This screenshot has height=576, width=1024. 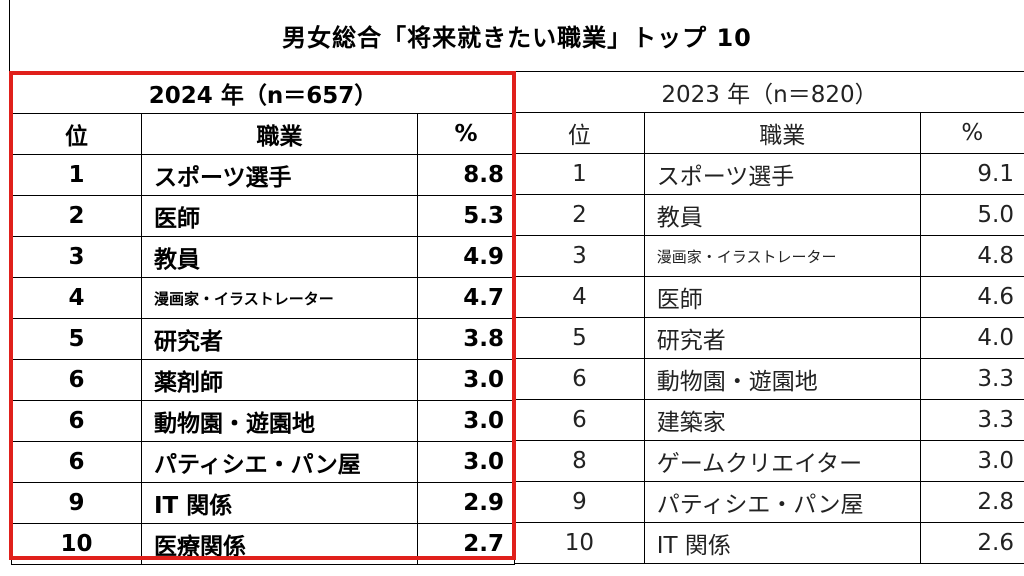 What do you see at coordinates (971, 256) in the screenshot?
I see `percent-cell: 4.8` at bounding box center [971, 256].